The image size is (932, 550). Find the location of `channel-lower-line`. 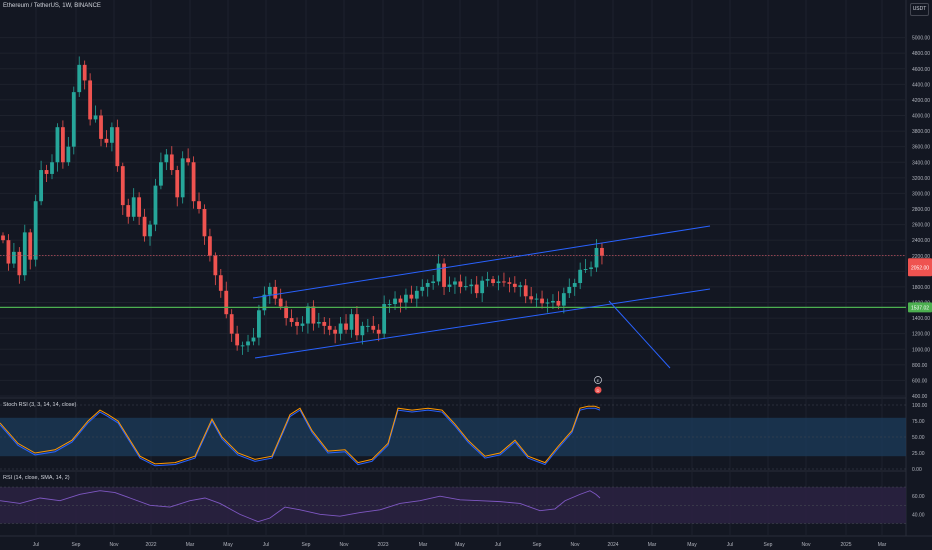

channel-lower-line is located at coordinates (482, 323).